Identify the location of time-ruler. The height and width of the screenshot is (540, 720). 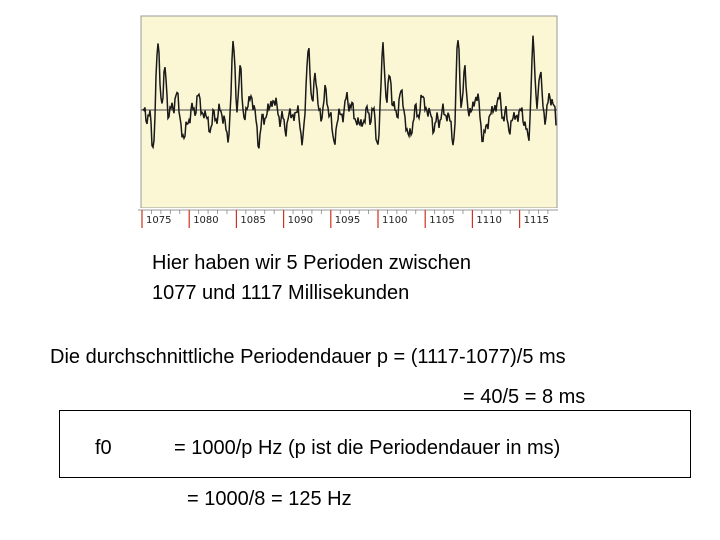
(348, 219).